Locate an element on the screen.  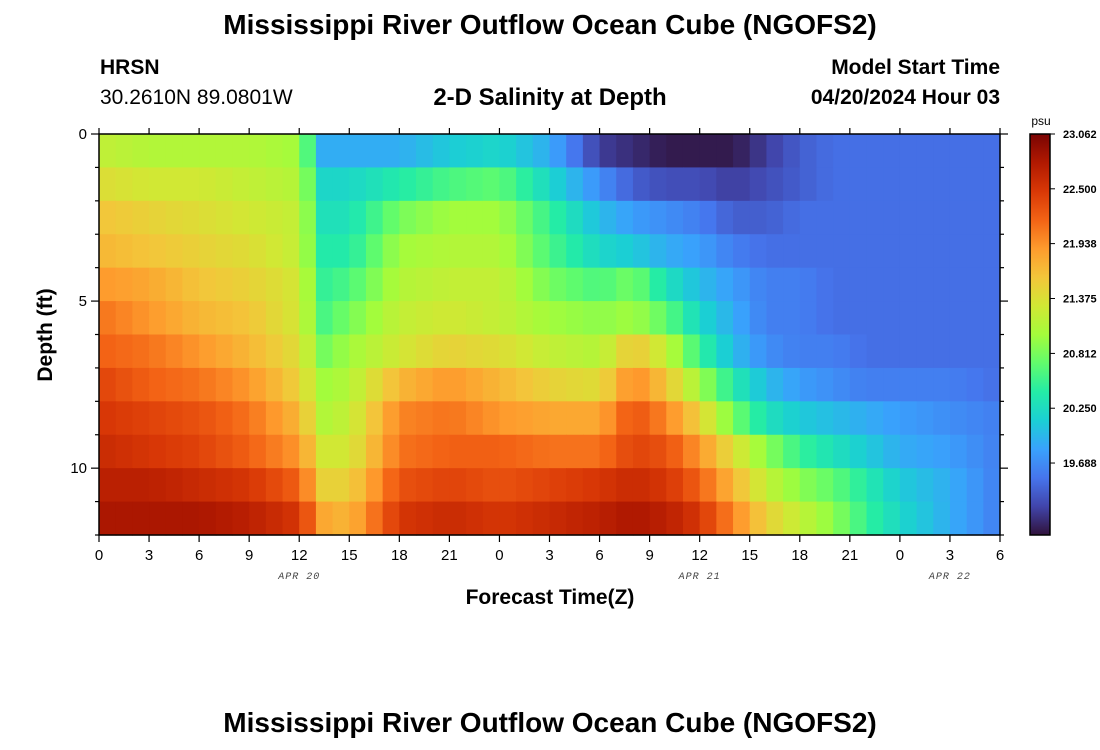
day-labels: APR 20 APR 21 APR 22 is located at coordinates (623, 577).